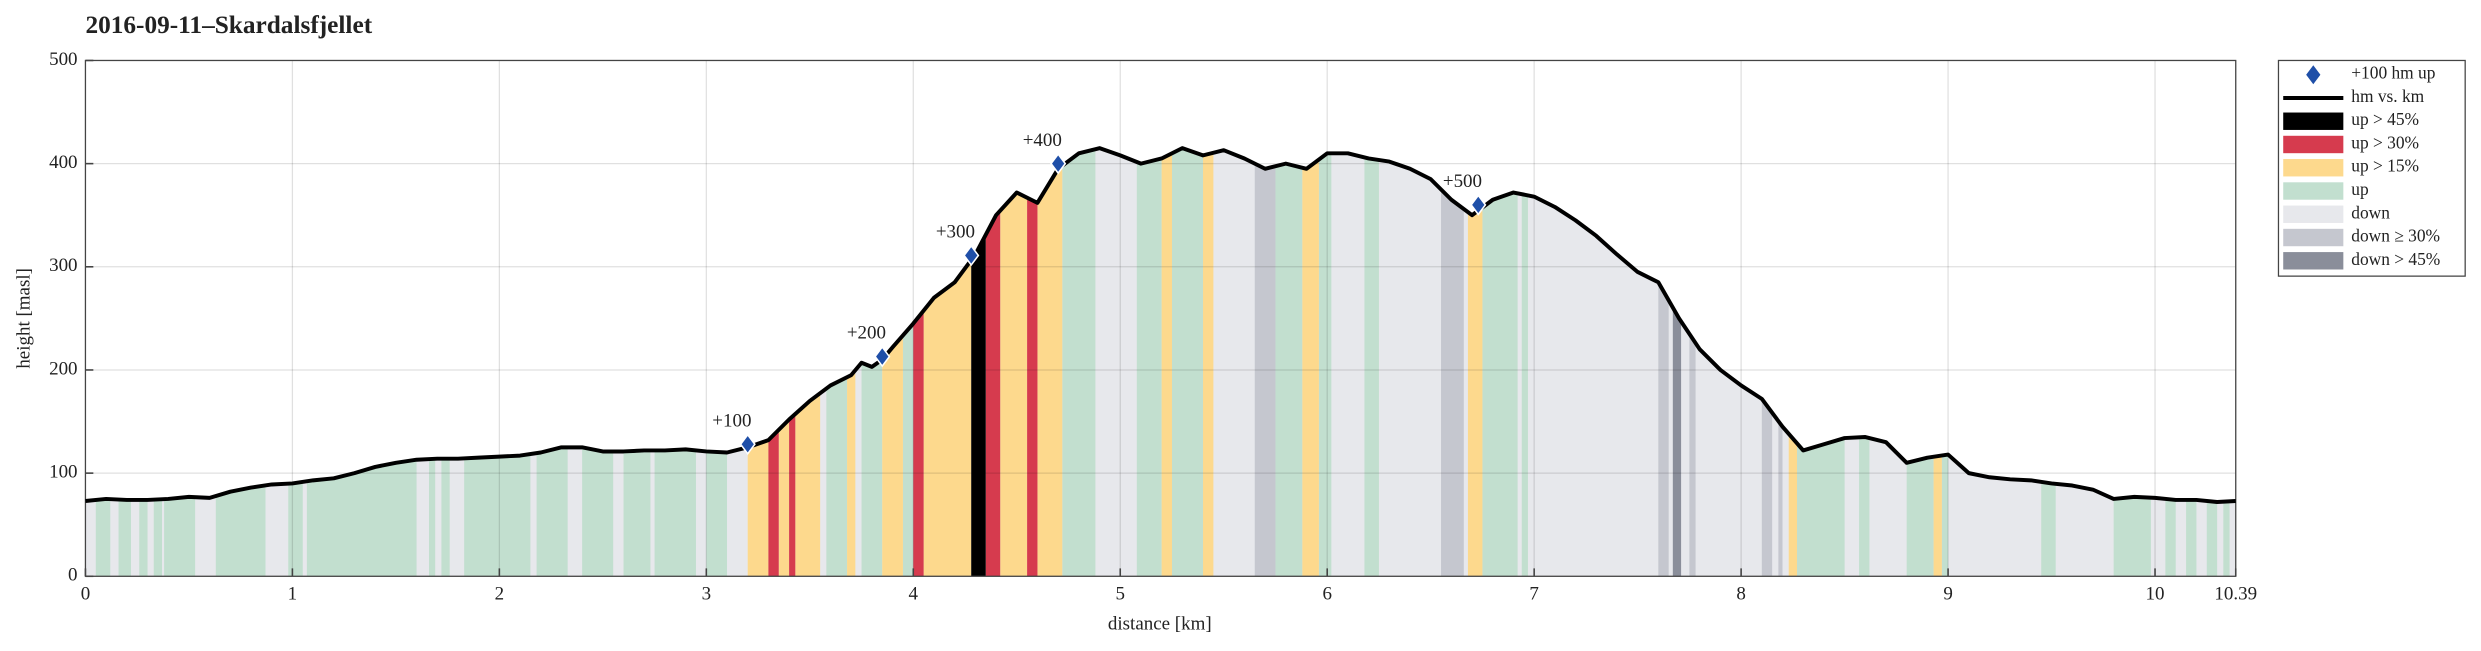 The width and height of the screenshot is (2481, 651). I want to click on x-tick-label: 5, so click(1119, 594).